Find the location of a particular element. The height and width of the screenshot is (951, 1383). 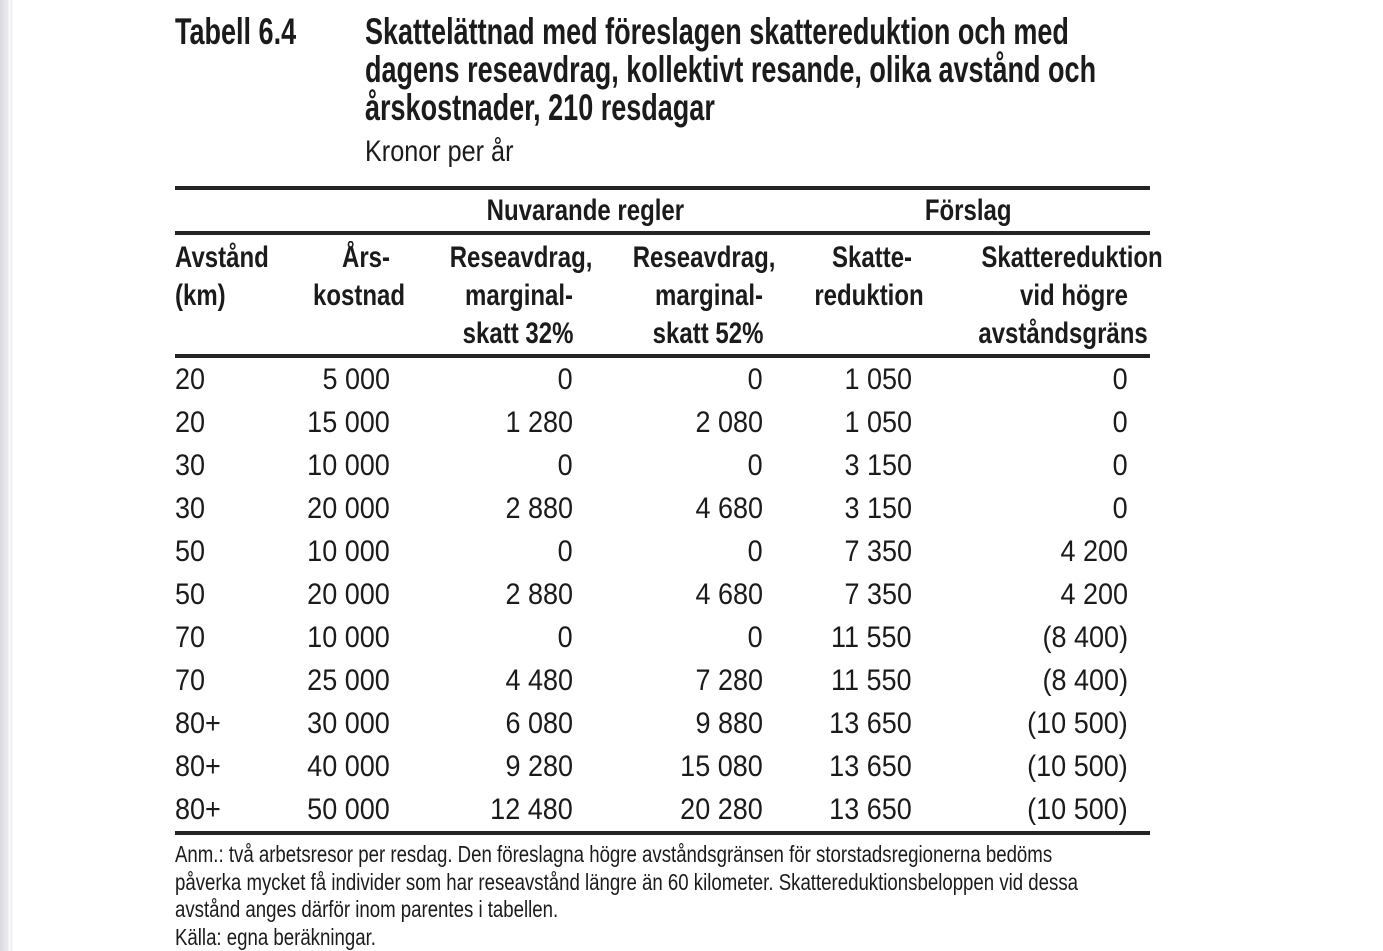

cell-skattereduktion: 11 550 is located at coordinates (861, 680).